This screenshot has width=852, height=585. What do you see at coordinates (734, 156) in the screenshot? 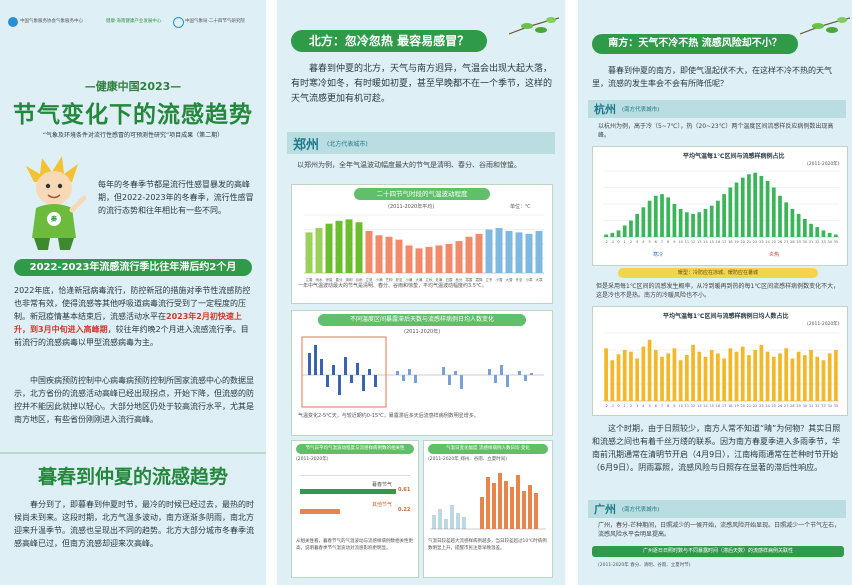
I see `chart1-title-p3: 平均气温每1℃区间与流感样病例占比` at bounding box center [734, 156].